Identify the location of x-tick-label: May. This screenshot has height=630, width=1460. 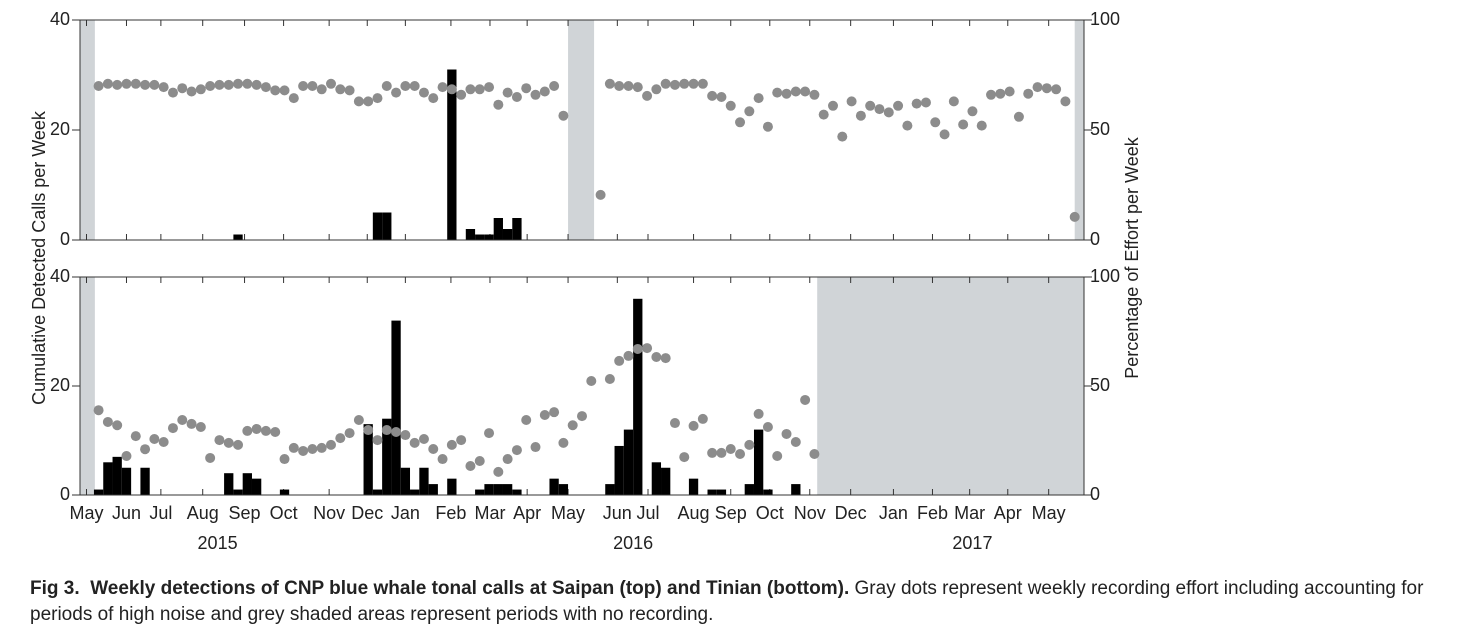
(1049, 513).